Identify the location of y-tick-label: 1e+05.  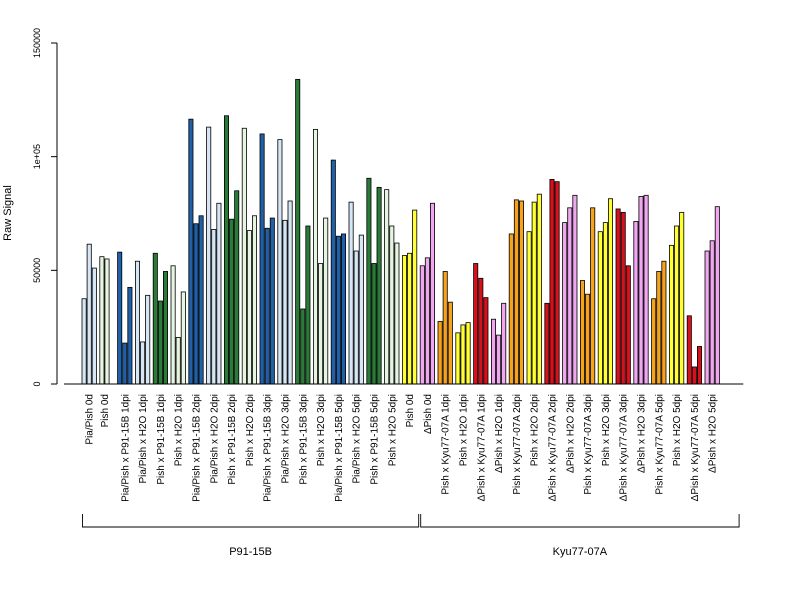
(37, 156).